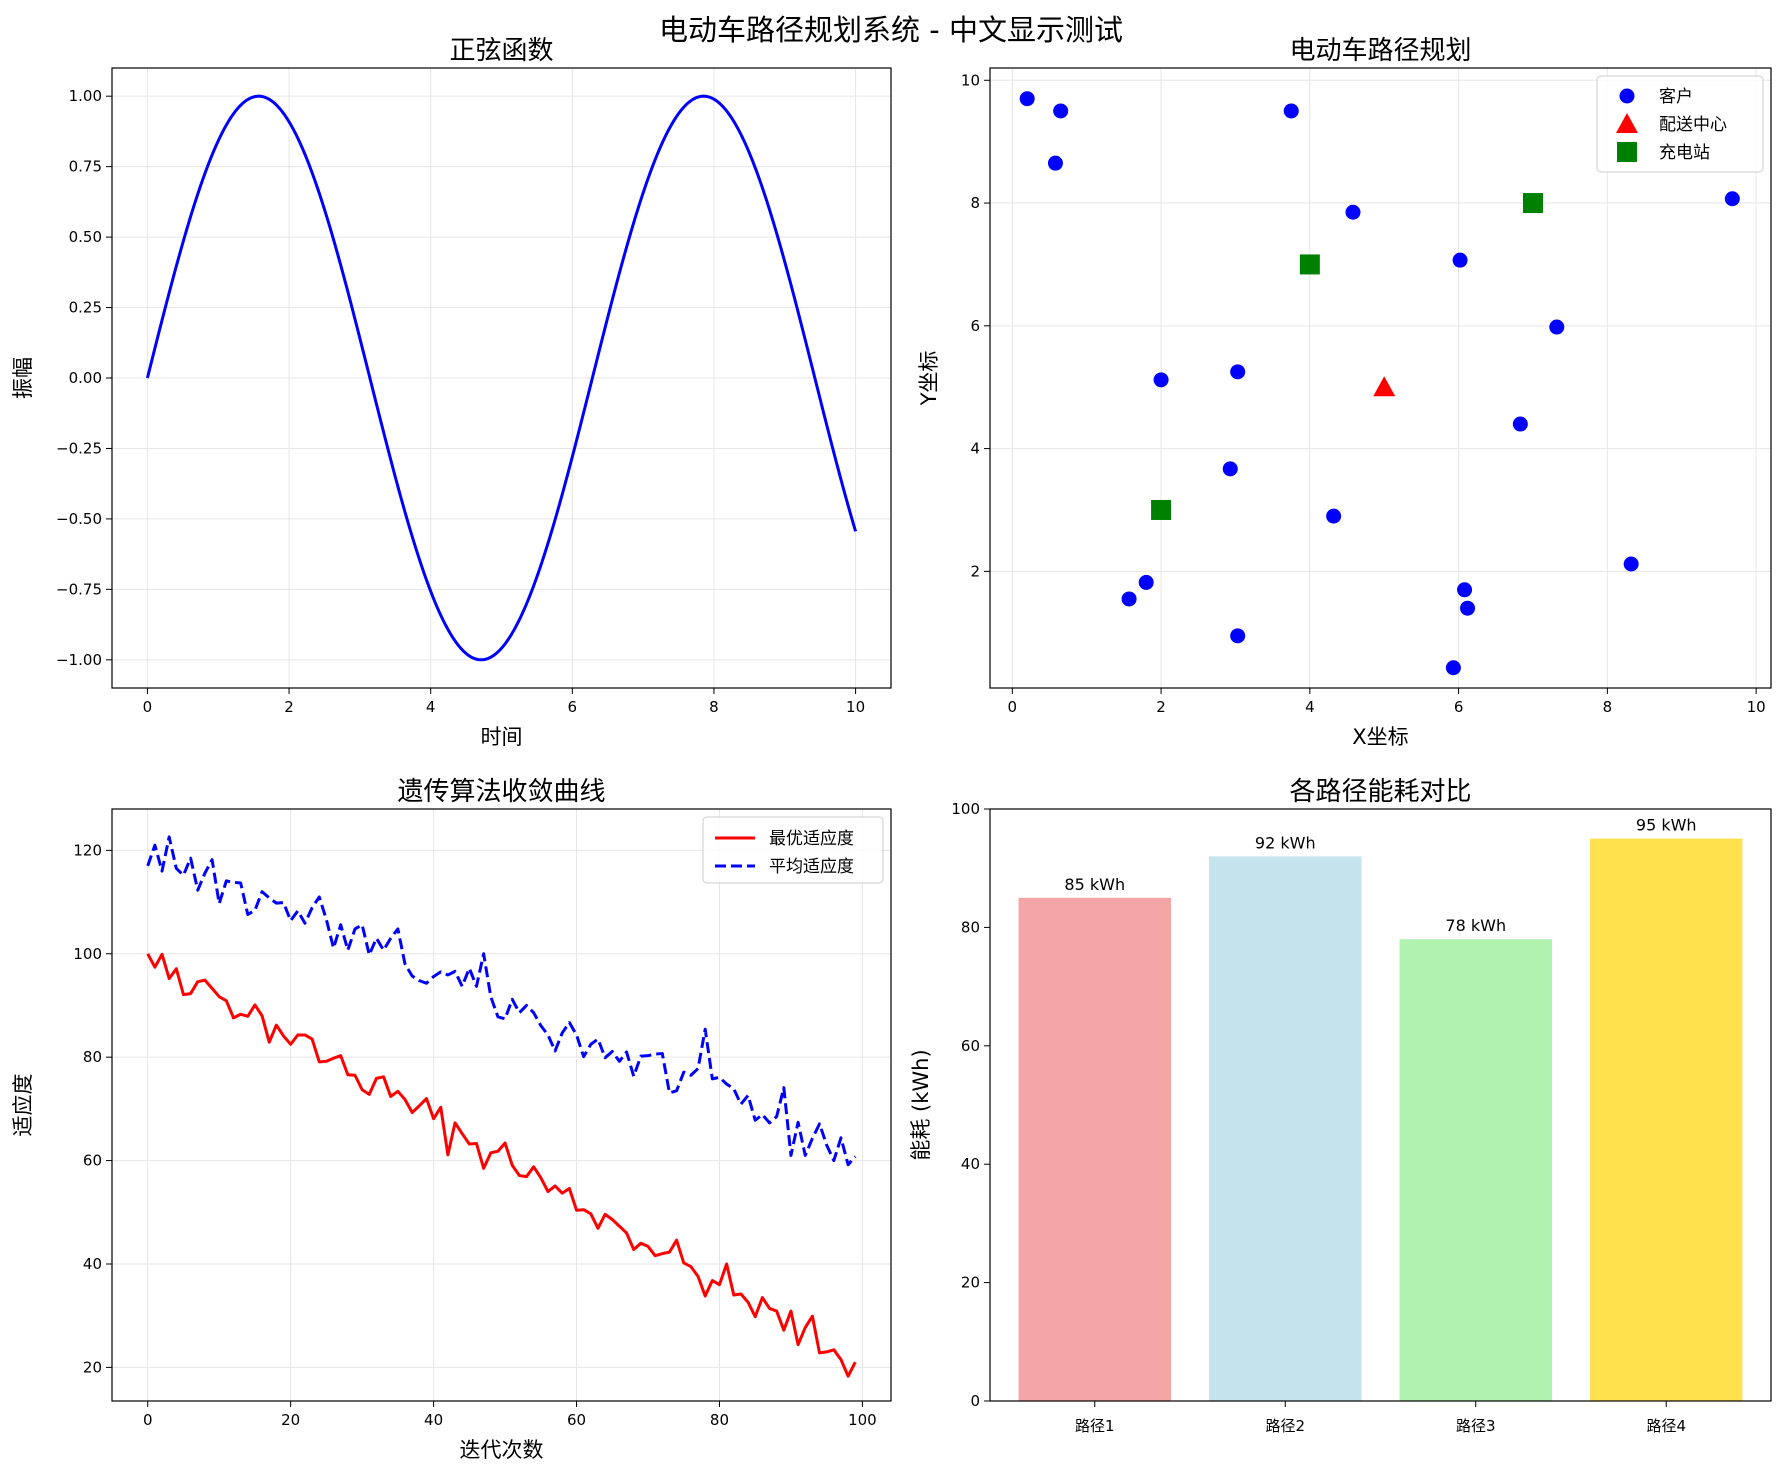 This screenshot has width=1783, height=1478. What do you see at coordinates (79, 589) in the screenshot?
I see `y-tick-label: −0.75` at bounding box center [79, 589].